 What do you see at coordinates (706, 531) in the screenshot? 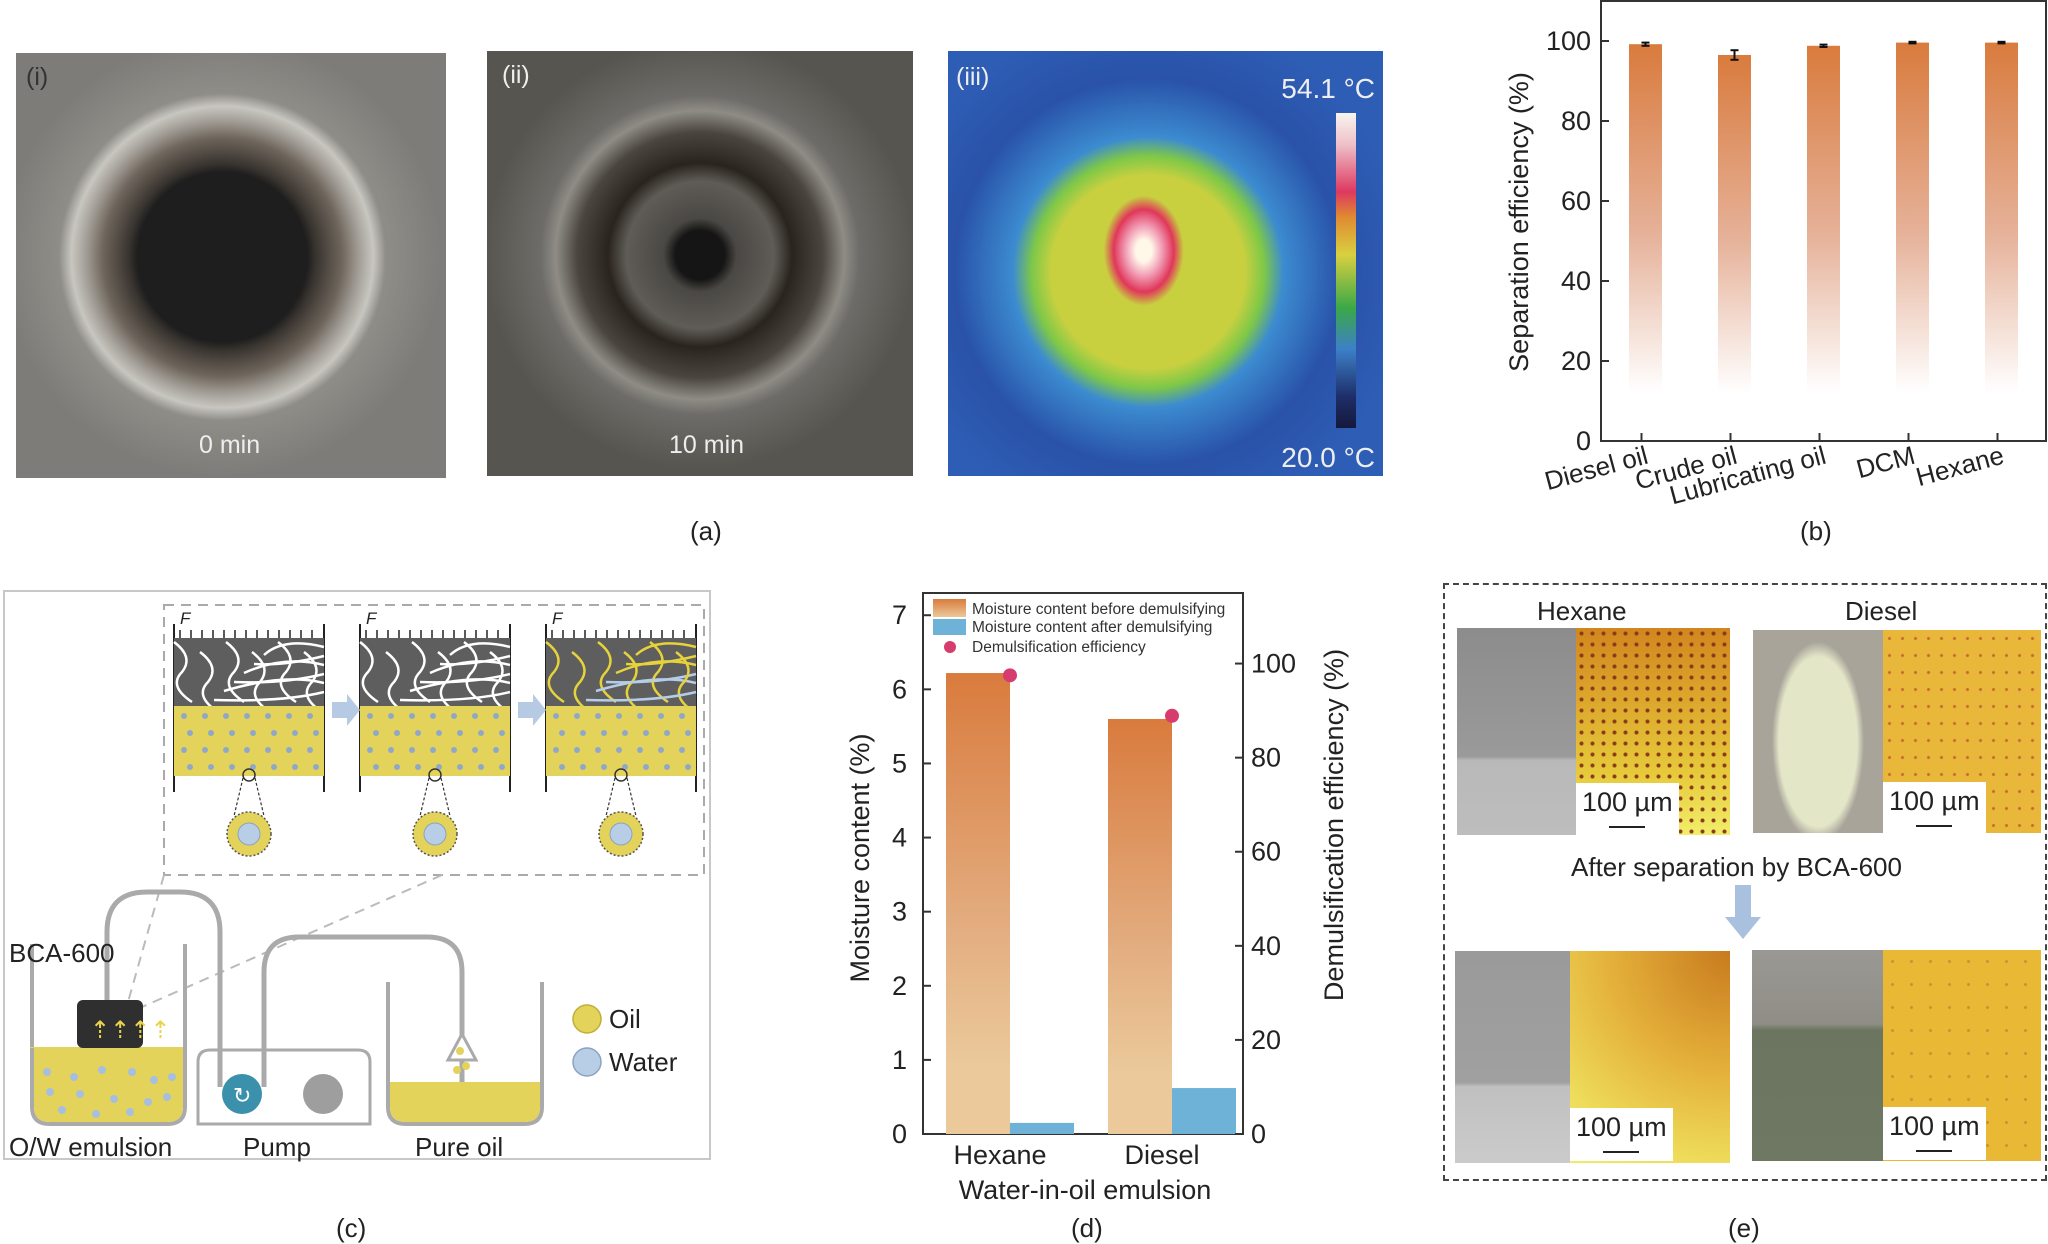
I see `caption-a: (a)` at bounding box center [706, 531].